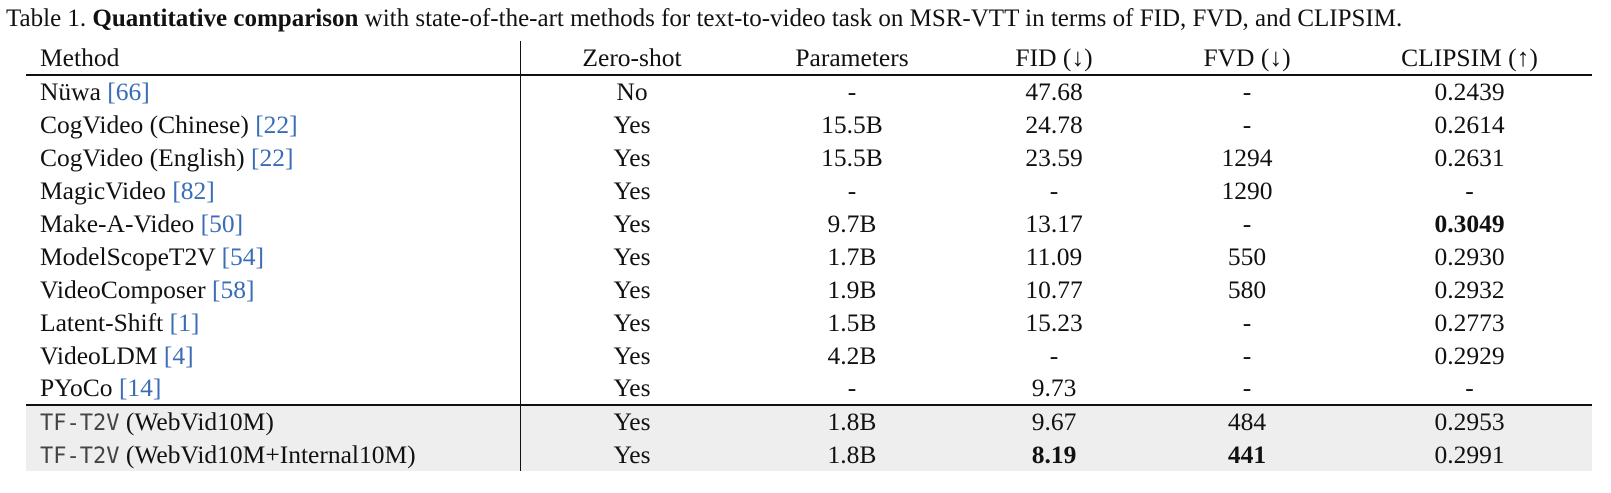 Image resolution: width=1611 pixels, height=493 pixels. I want to click on fid-cell: 23.59, so click(1054, 157).